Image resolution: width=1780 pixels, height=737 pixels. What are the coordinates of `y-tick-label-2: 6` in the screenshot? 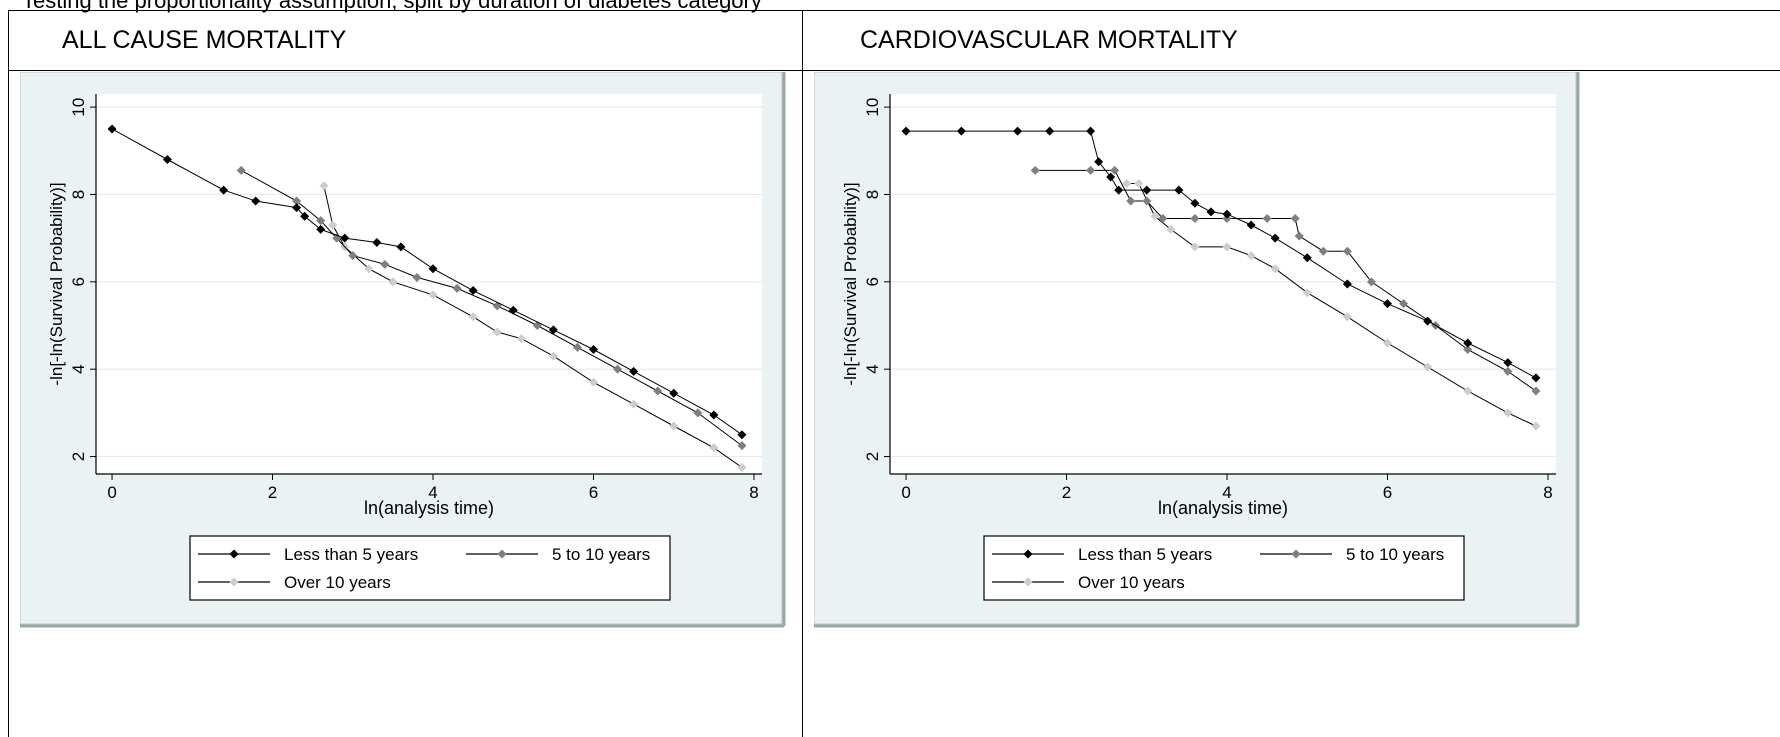 It's located at (872, 281).